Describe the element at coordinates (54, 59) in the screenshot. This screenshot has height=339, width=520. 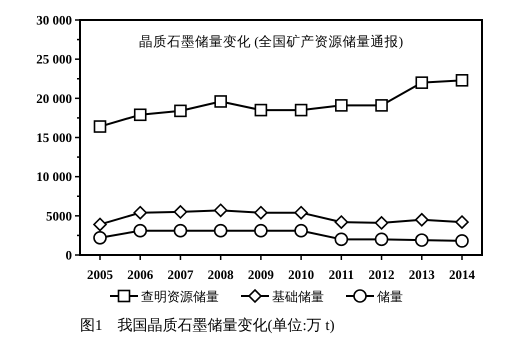
I see `y-tick-label: 25 000` at that location.